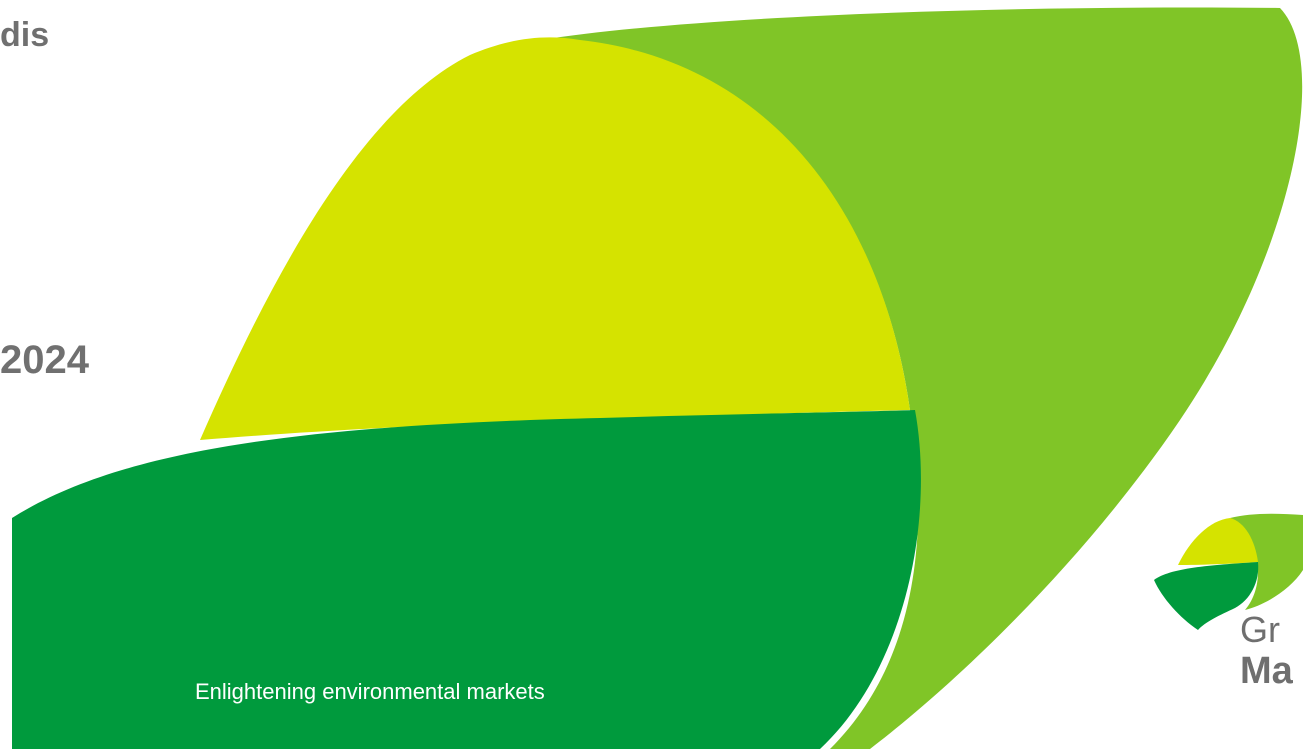  I want to click on company-logo: Gr Ma, so click(1226, 610).